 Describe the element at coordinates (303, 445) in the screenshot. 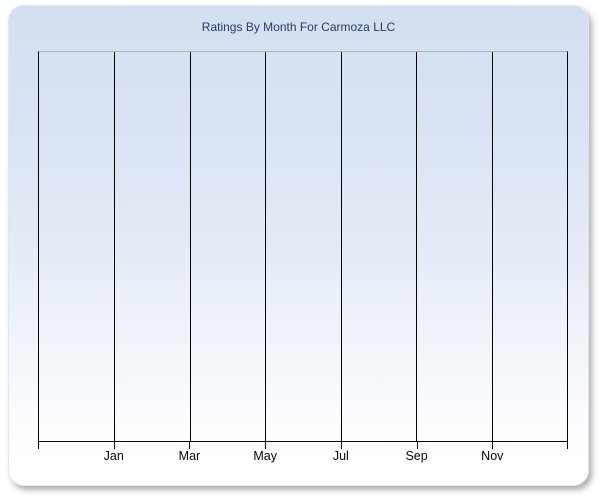

I see `x-axis-ticks` at that location.